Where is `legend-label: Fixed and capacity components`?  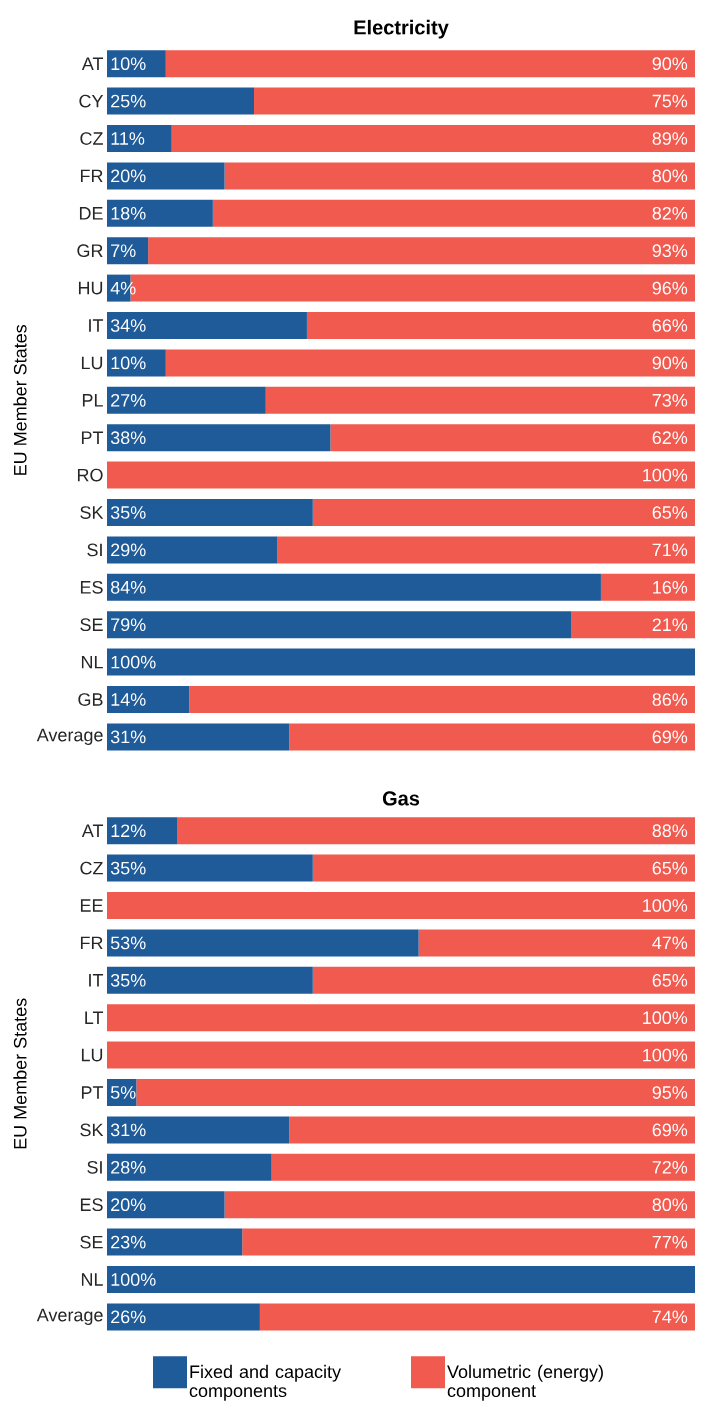
legend-label: Fixed and capacity components is located at coordinates (265, 1382).